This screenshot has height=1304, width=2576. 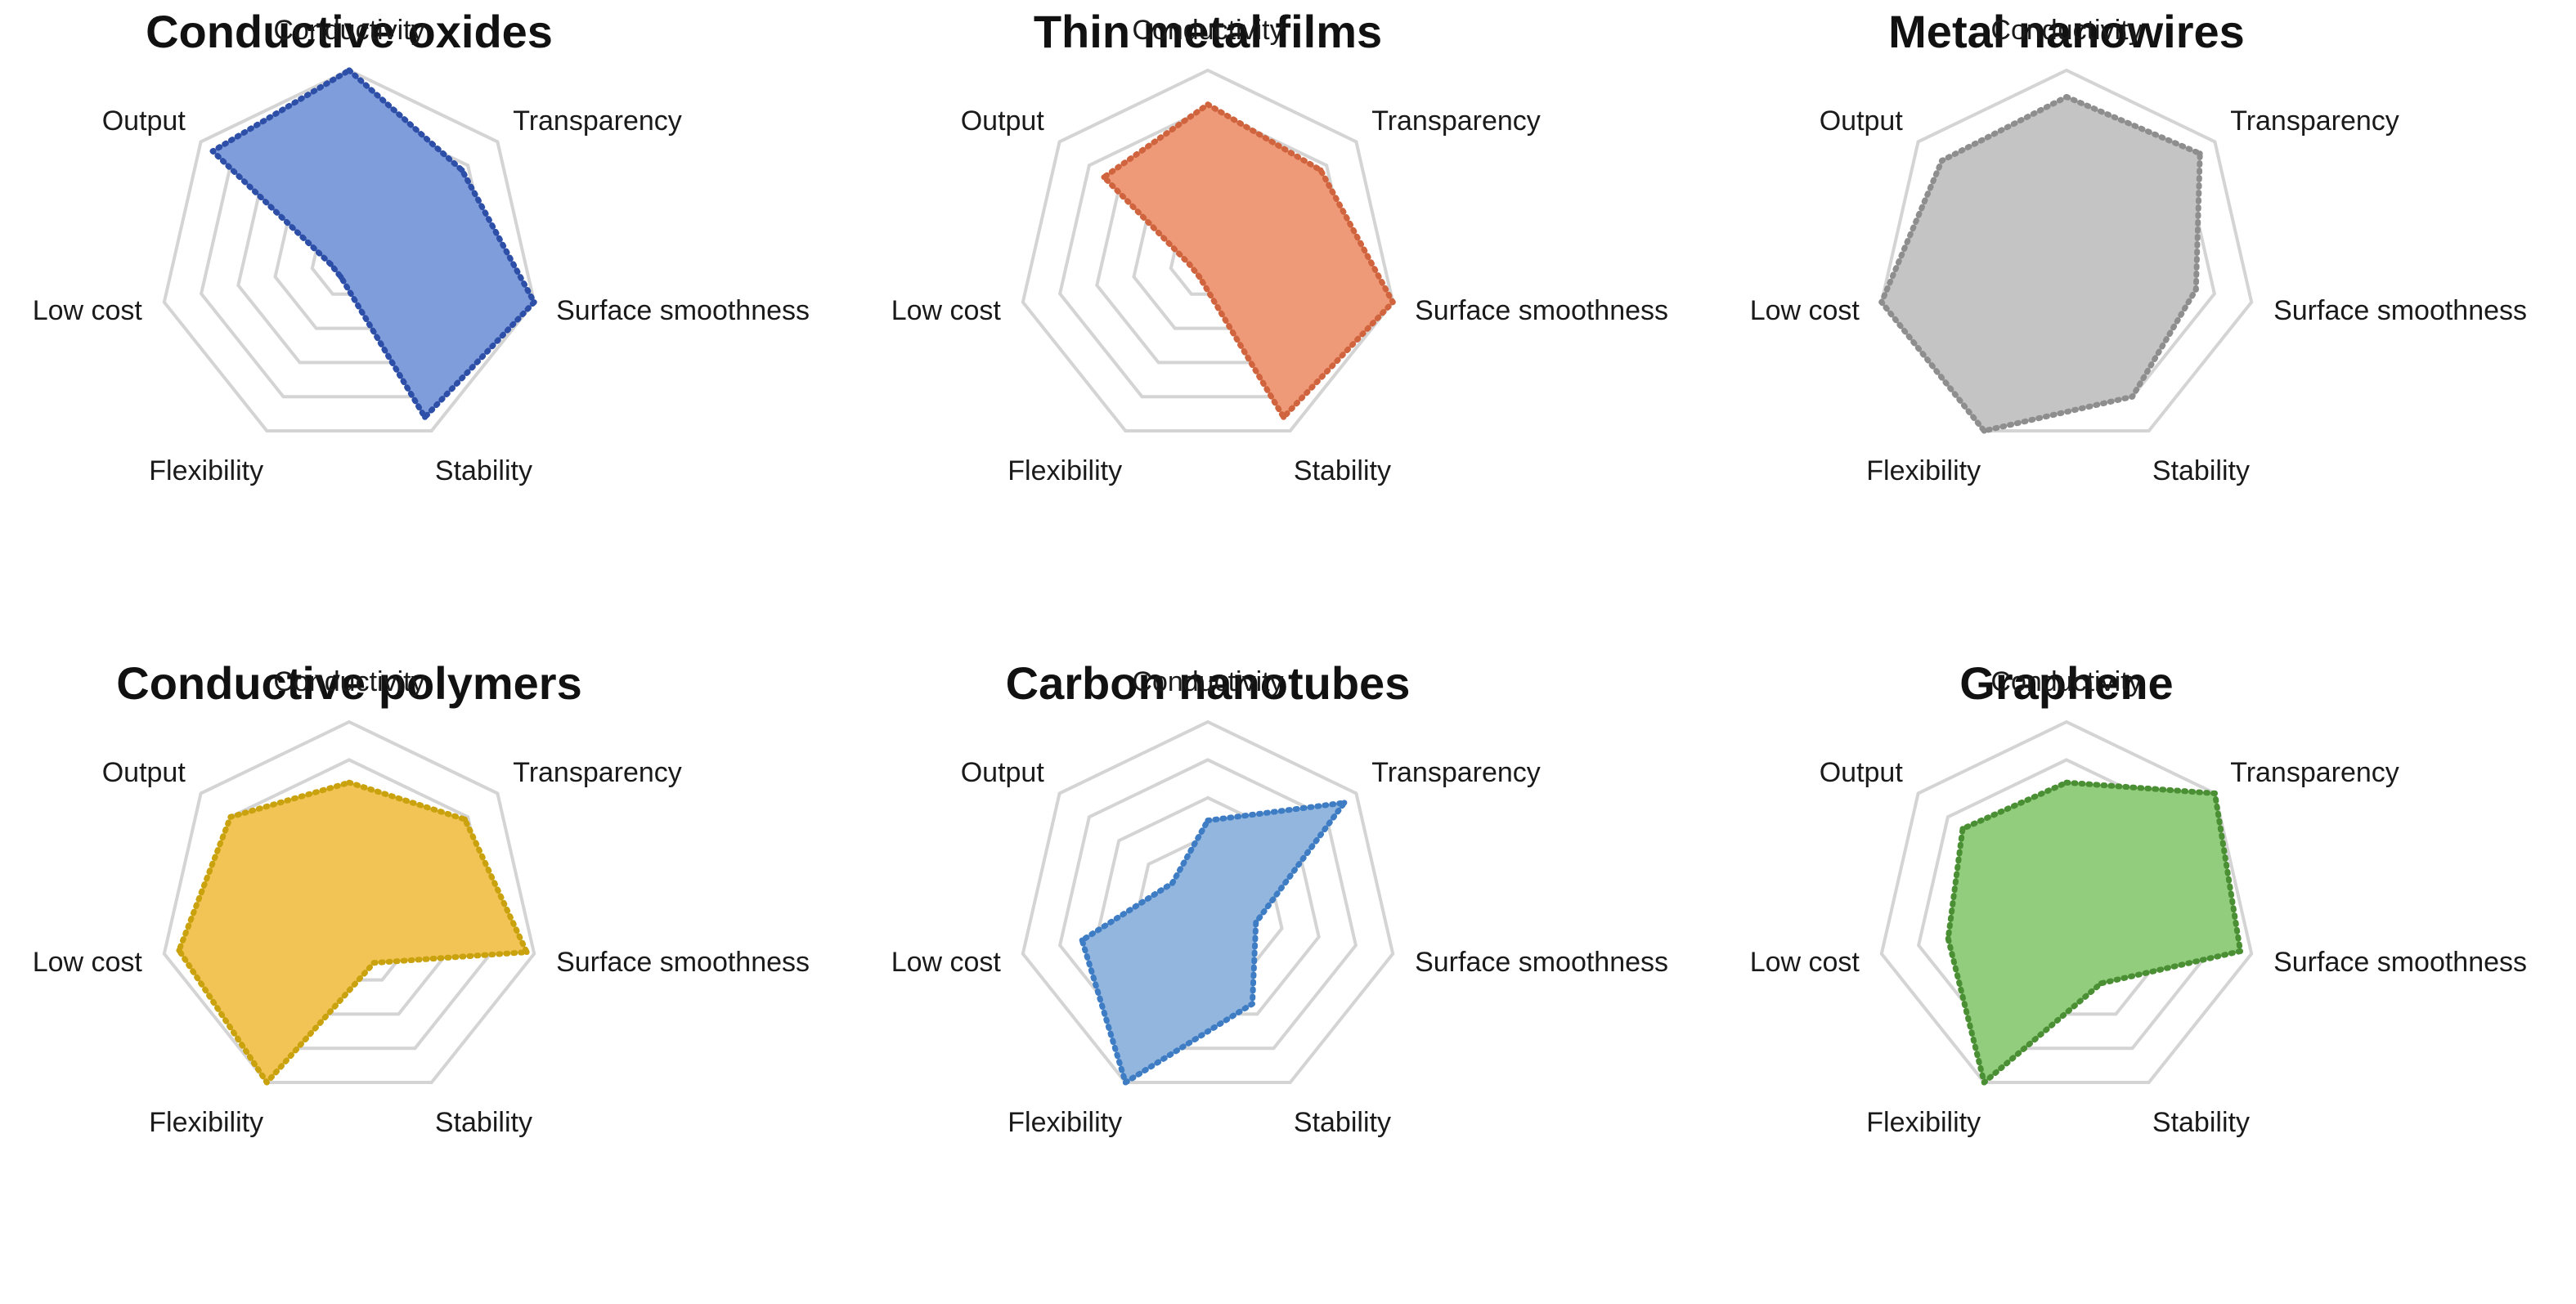 What do you see at coordinates (348, 683) in the screenshot?
I see `chart-title: Conductive polymers` at bounding box center [348, 683].